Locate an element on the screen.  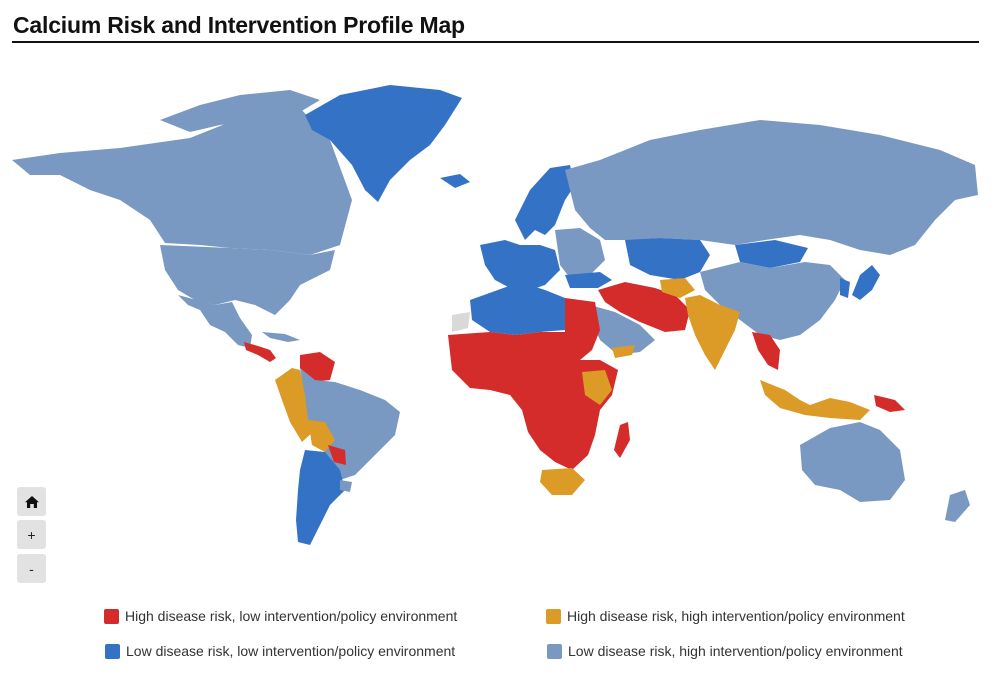
region-russia is located at coordinates (771, 187).